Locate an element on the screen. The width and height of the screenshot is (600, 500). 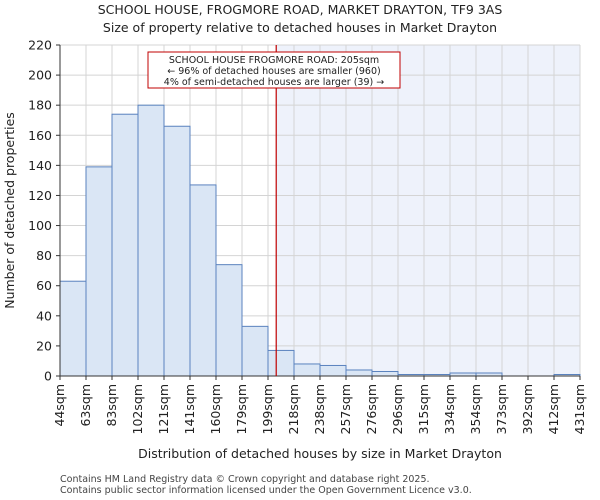
y-tick-label: 140 is located at coordinates (40, 165).